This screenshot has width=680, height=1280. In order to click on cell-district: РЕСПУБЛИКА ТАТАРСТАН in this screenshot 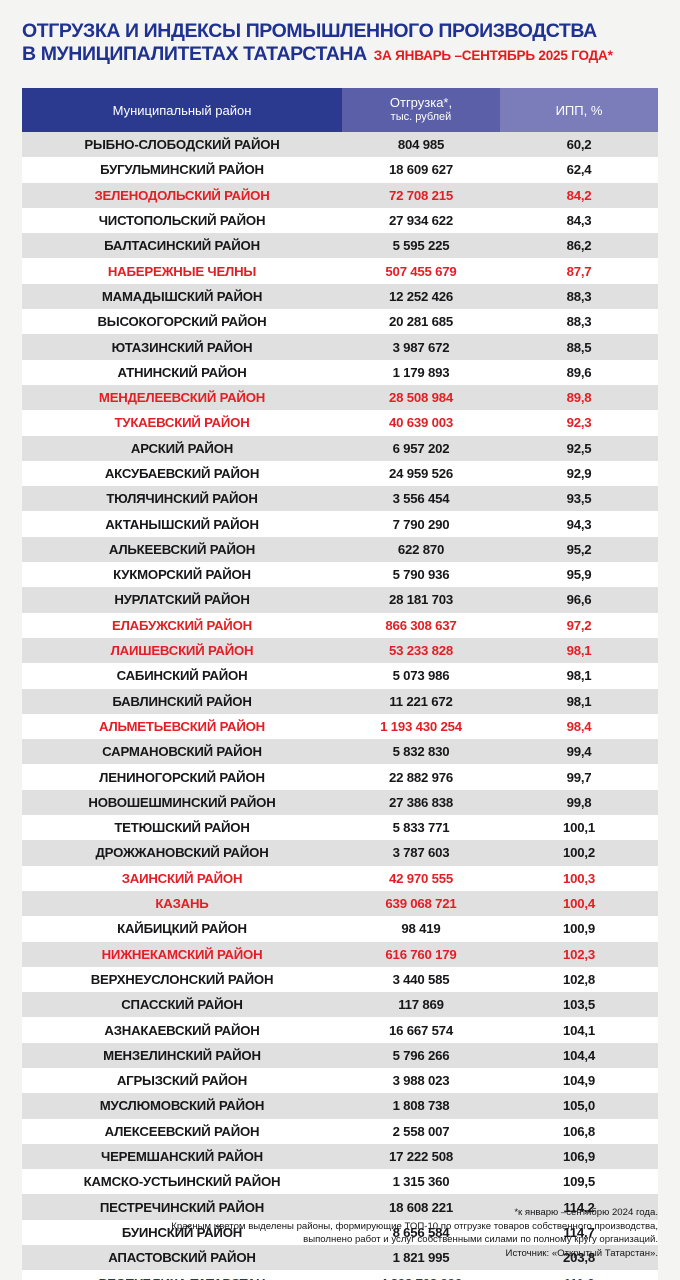, I will do `click(182, 1278)`.